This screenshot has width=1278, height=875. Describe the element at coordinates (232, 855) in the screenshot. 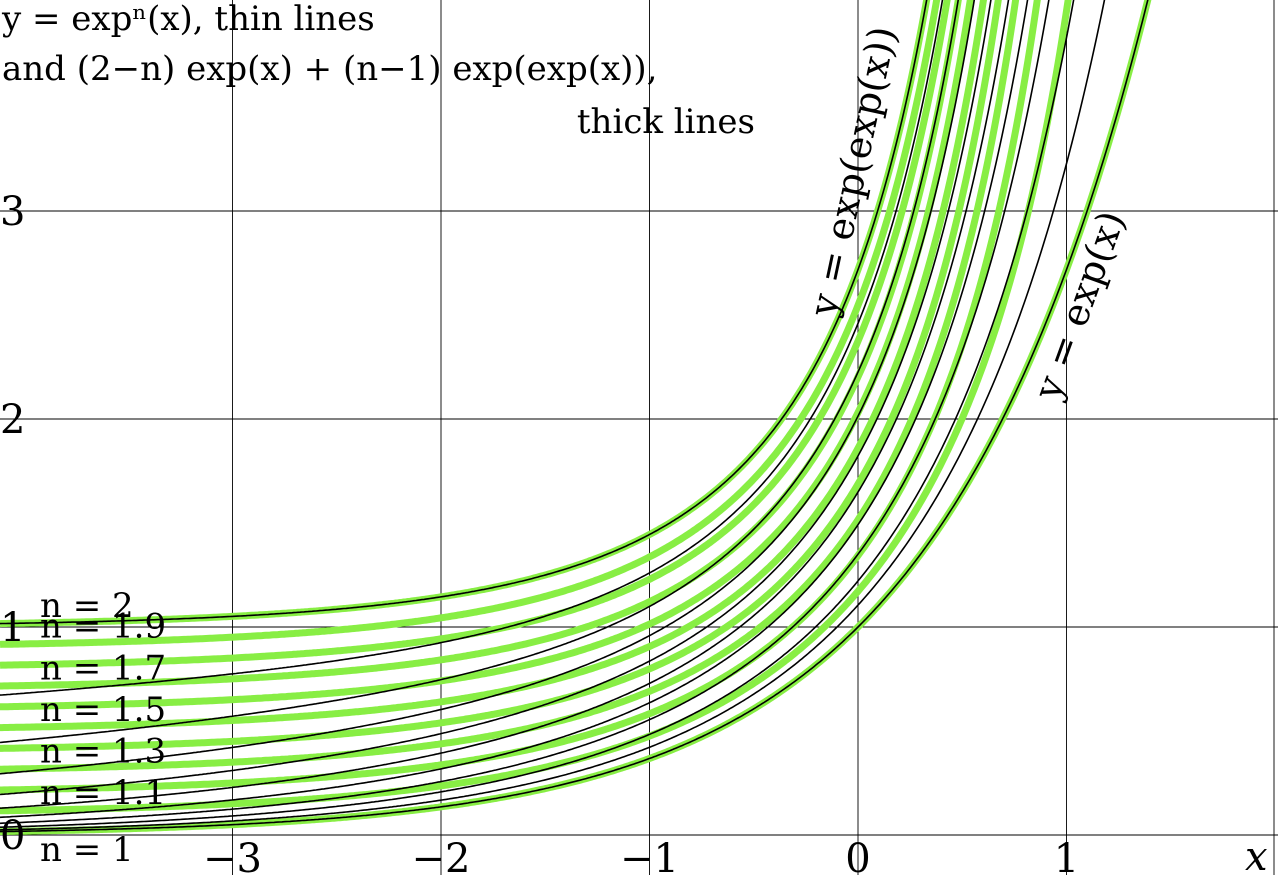

I see `x-tick-label: −3` at that location.